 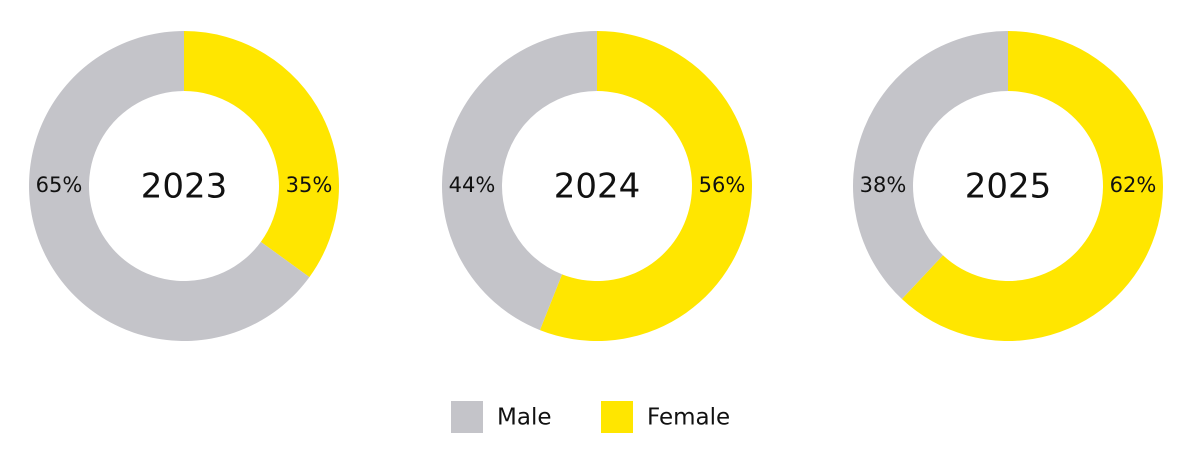 I want to click on legend-label: Male, so click(x=524, y=418).